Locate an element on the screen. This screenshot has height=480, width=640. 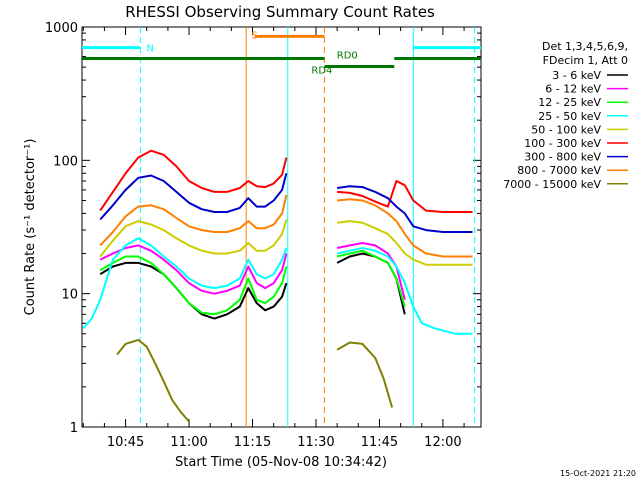
x-axis-label: Start Time (05-Nov-08 10:34:42) is located at coordinates (281, 462).